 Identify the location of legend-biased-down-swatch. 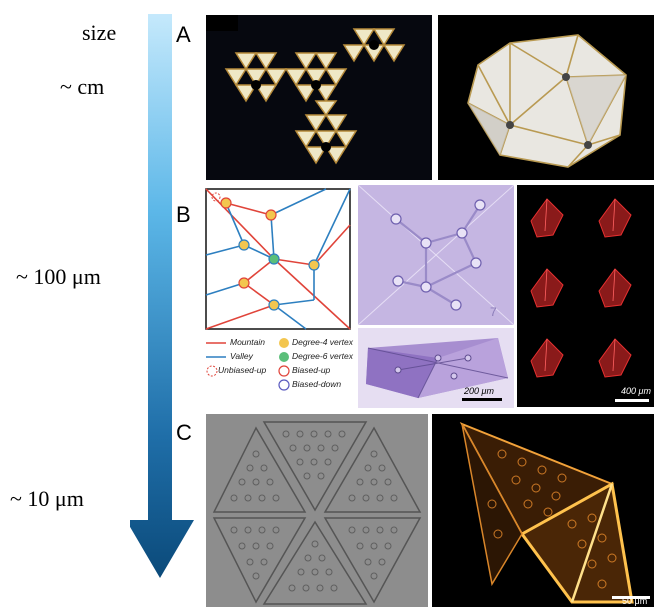
(284, 385).